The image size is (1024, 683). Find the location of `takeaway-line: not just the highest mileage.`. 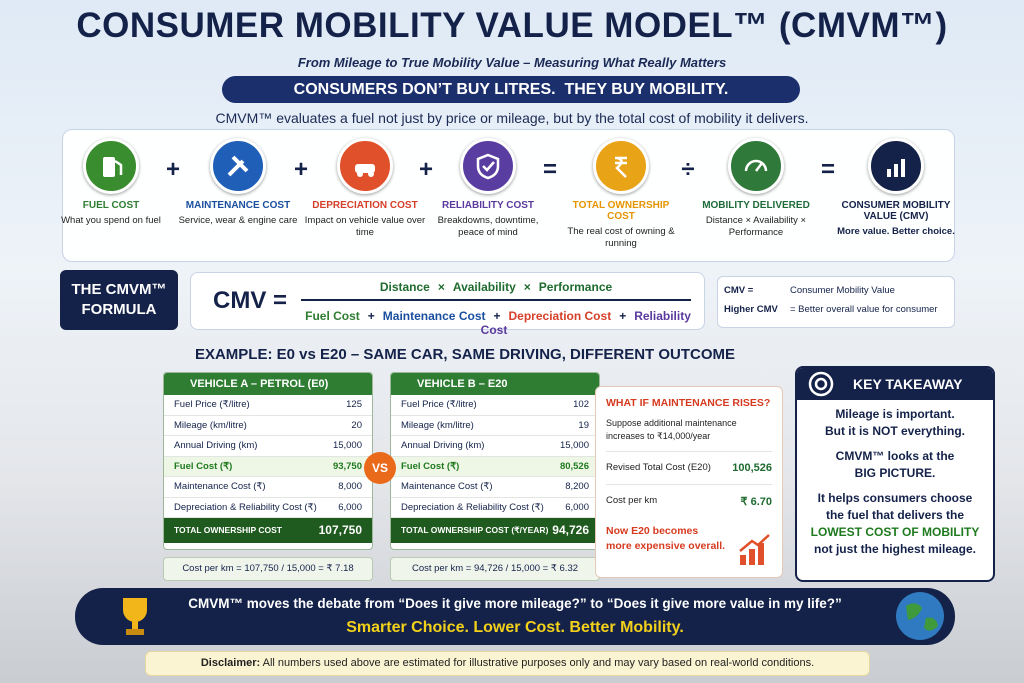

takeaway-line: not just the highest mileage. is located at coordinates (895, 549).